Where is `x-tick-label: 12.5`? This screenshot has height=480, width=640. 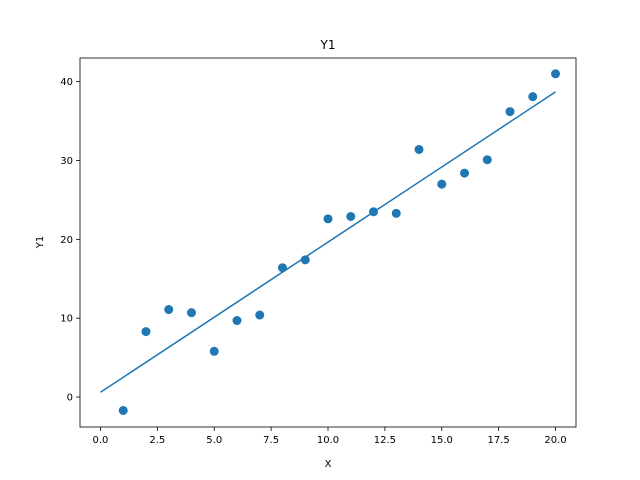
x-tick-label: 12.5 is located at coordinates (385, 440).